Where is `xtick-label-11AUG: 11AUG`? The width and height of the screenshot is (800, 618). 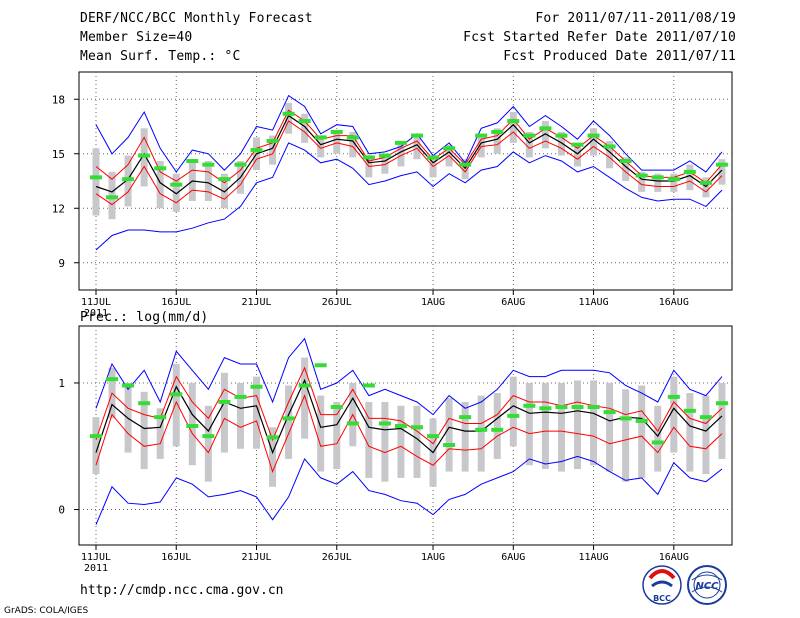
xtick-label-11AUG: 11AUG is located at coordinates (593, 302).